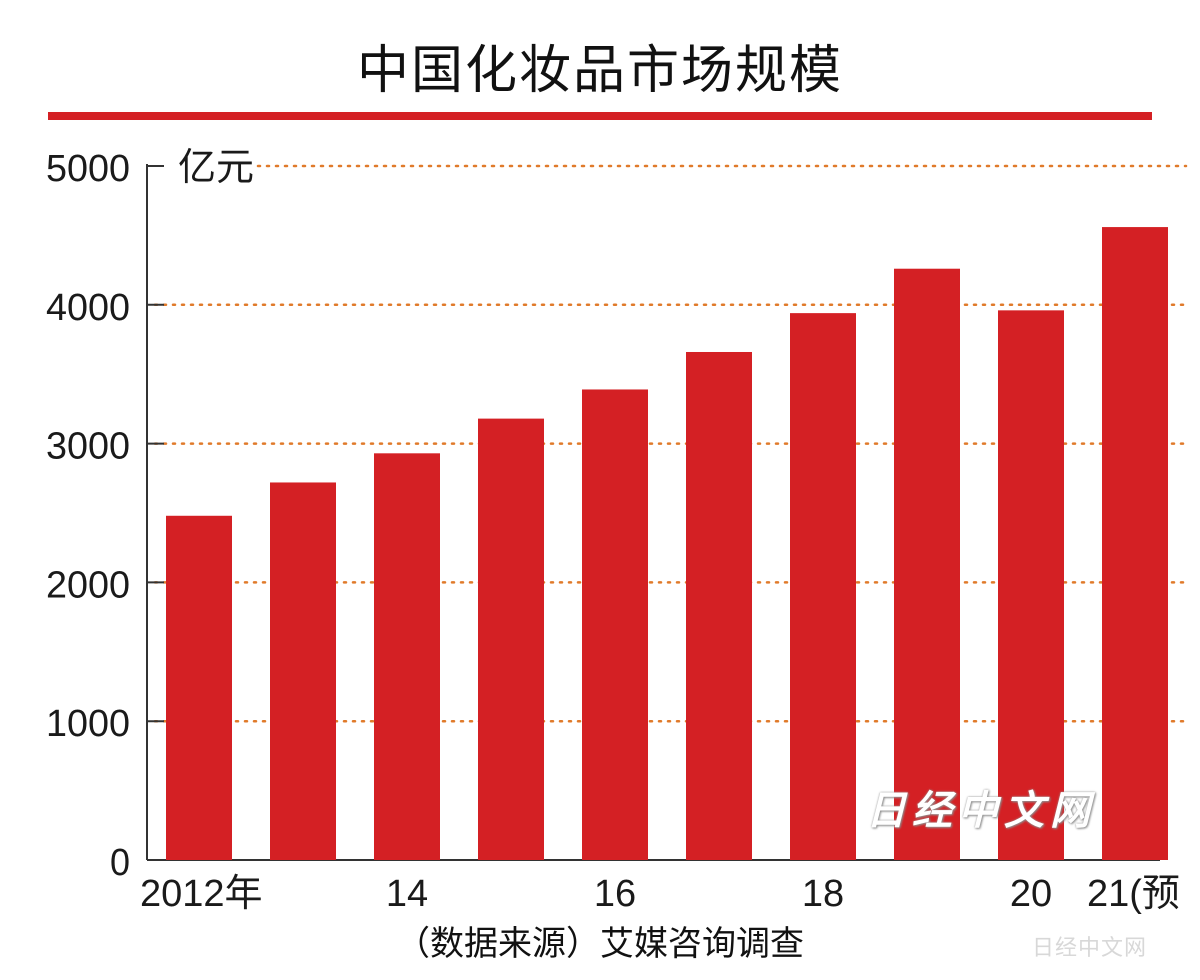 This screenshot has height=980, width=1200. I want to click on y-tick-label: 3000, so click(88, 447).